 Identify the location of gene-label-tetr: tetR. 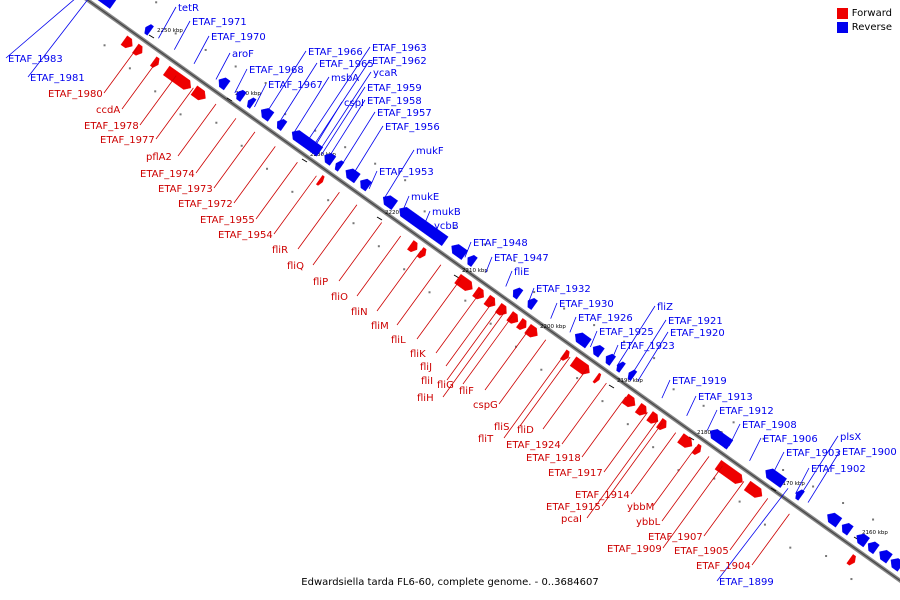
(188, 8).